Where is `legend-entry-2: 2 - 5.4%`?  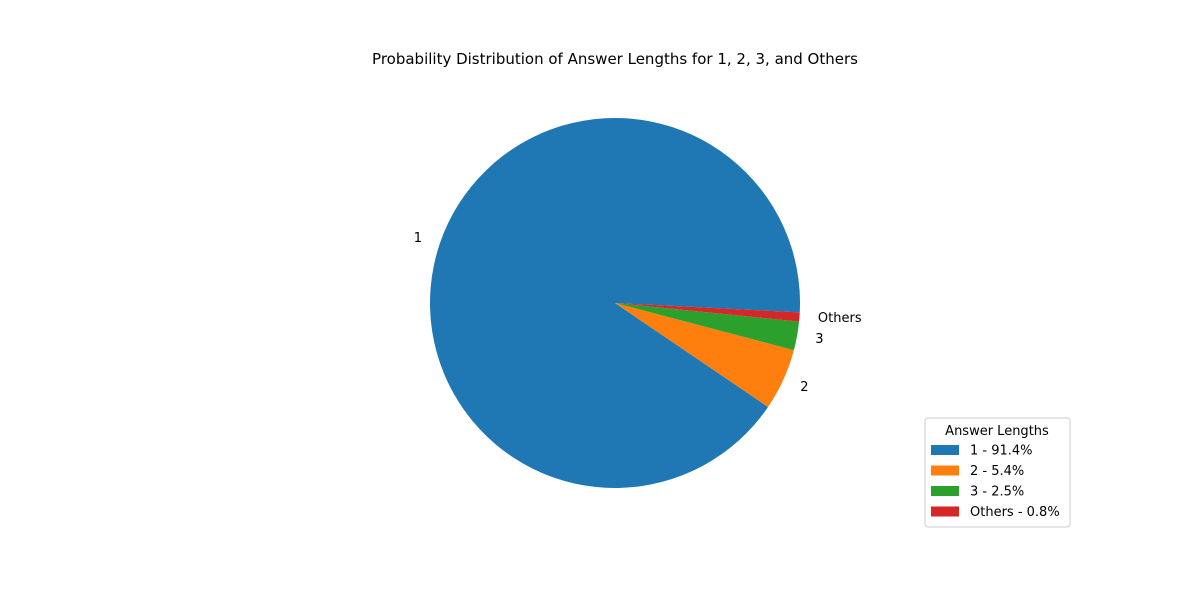
legend-entry-2: 2 - 5.4% is located at coordinates (997, 471).